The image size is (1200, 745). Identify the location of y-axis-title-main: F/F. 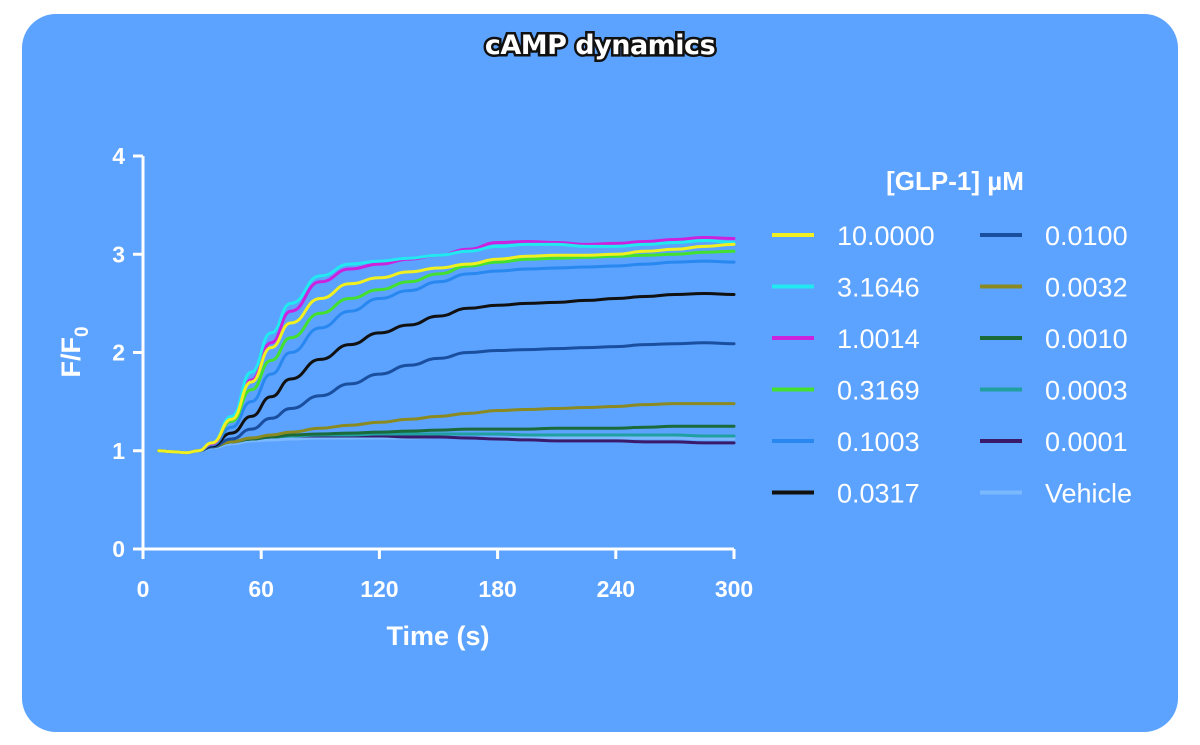
(71, 357).